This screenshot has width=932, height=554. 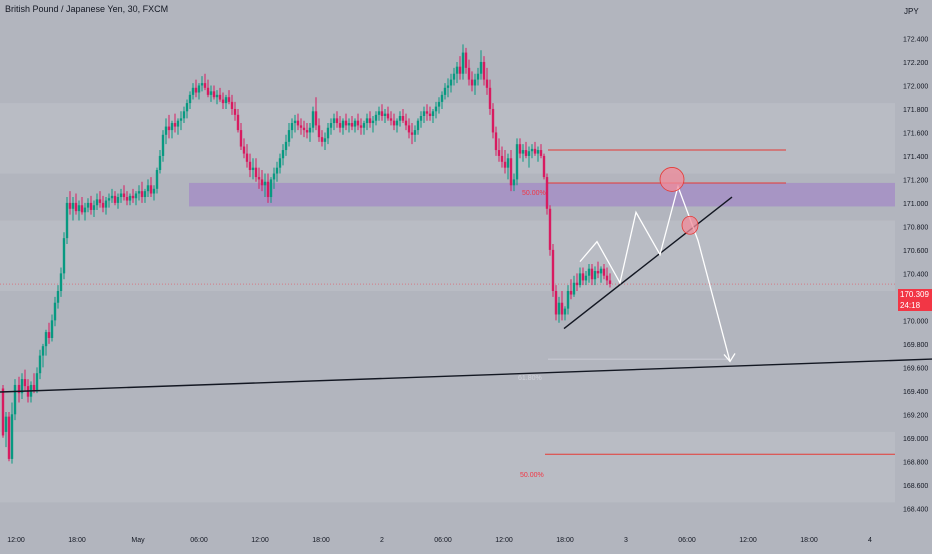 I want to click on fib-mid-label: 61.80%, so click(x=530, y=378).